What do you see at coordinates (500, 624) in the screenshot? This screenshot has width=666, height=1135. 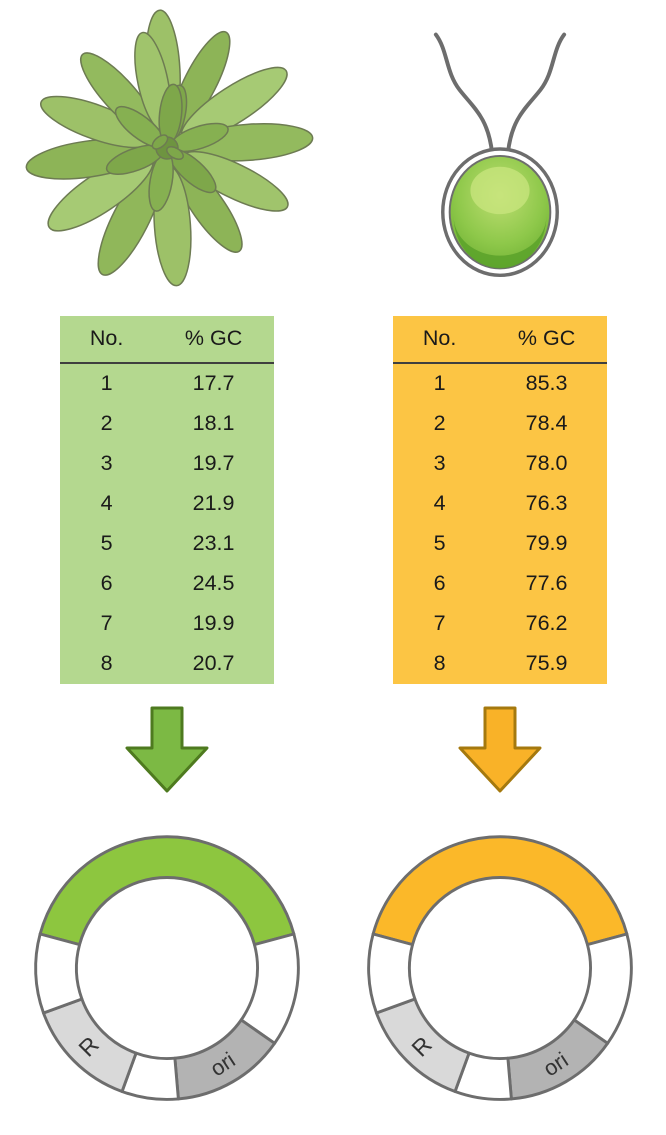 I see `table-row: 7 76.2` at bounding box center [500, 624].